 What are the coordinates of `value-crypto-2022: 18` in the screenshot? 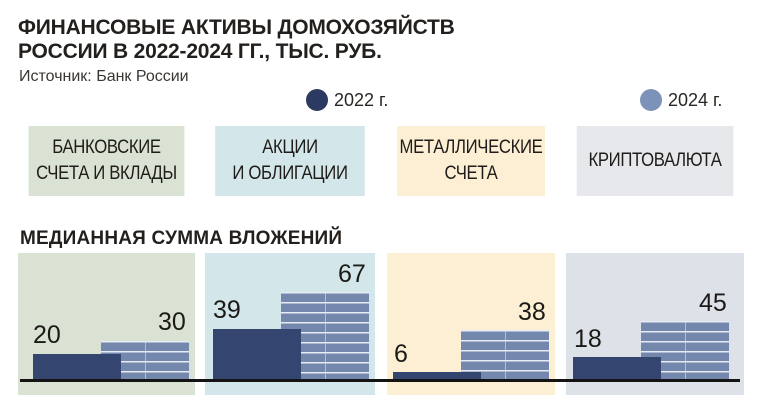 It's located at (588, 339).